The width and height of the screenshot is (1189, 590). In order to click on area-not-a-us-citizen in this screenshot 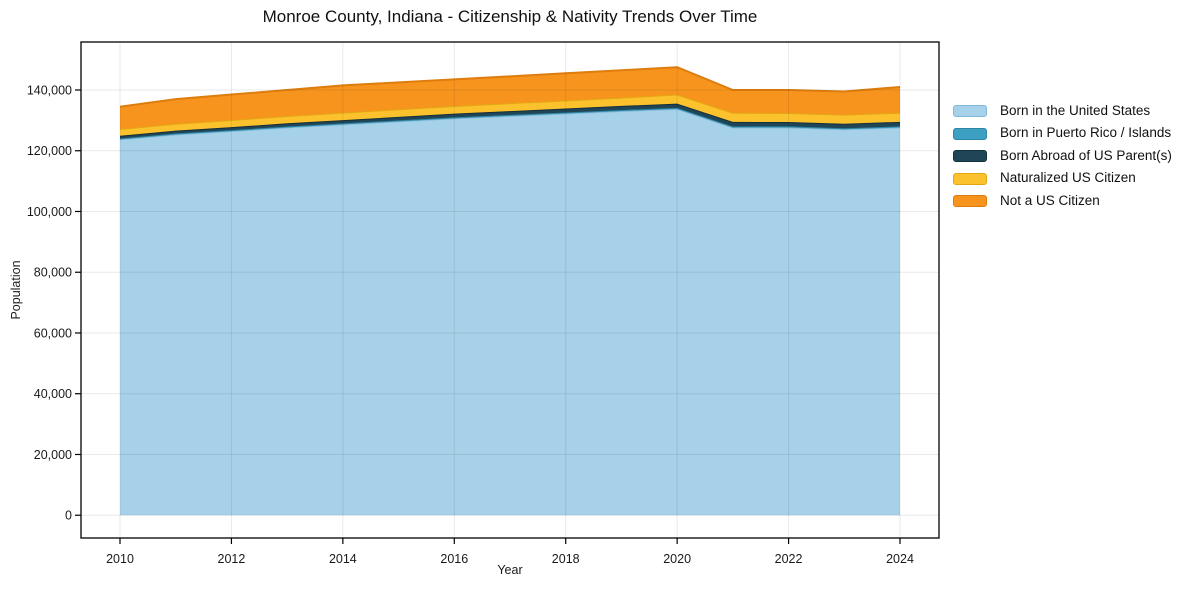, I will do `click(510, 98)`.